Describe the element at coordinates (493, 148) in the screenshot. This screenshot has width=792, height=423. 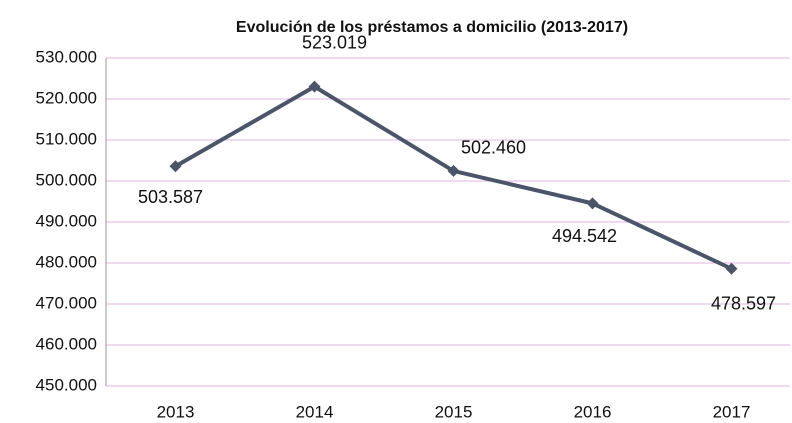
I see `data-label: 502.460` at that location.